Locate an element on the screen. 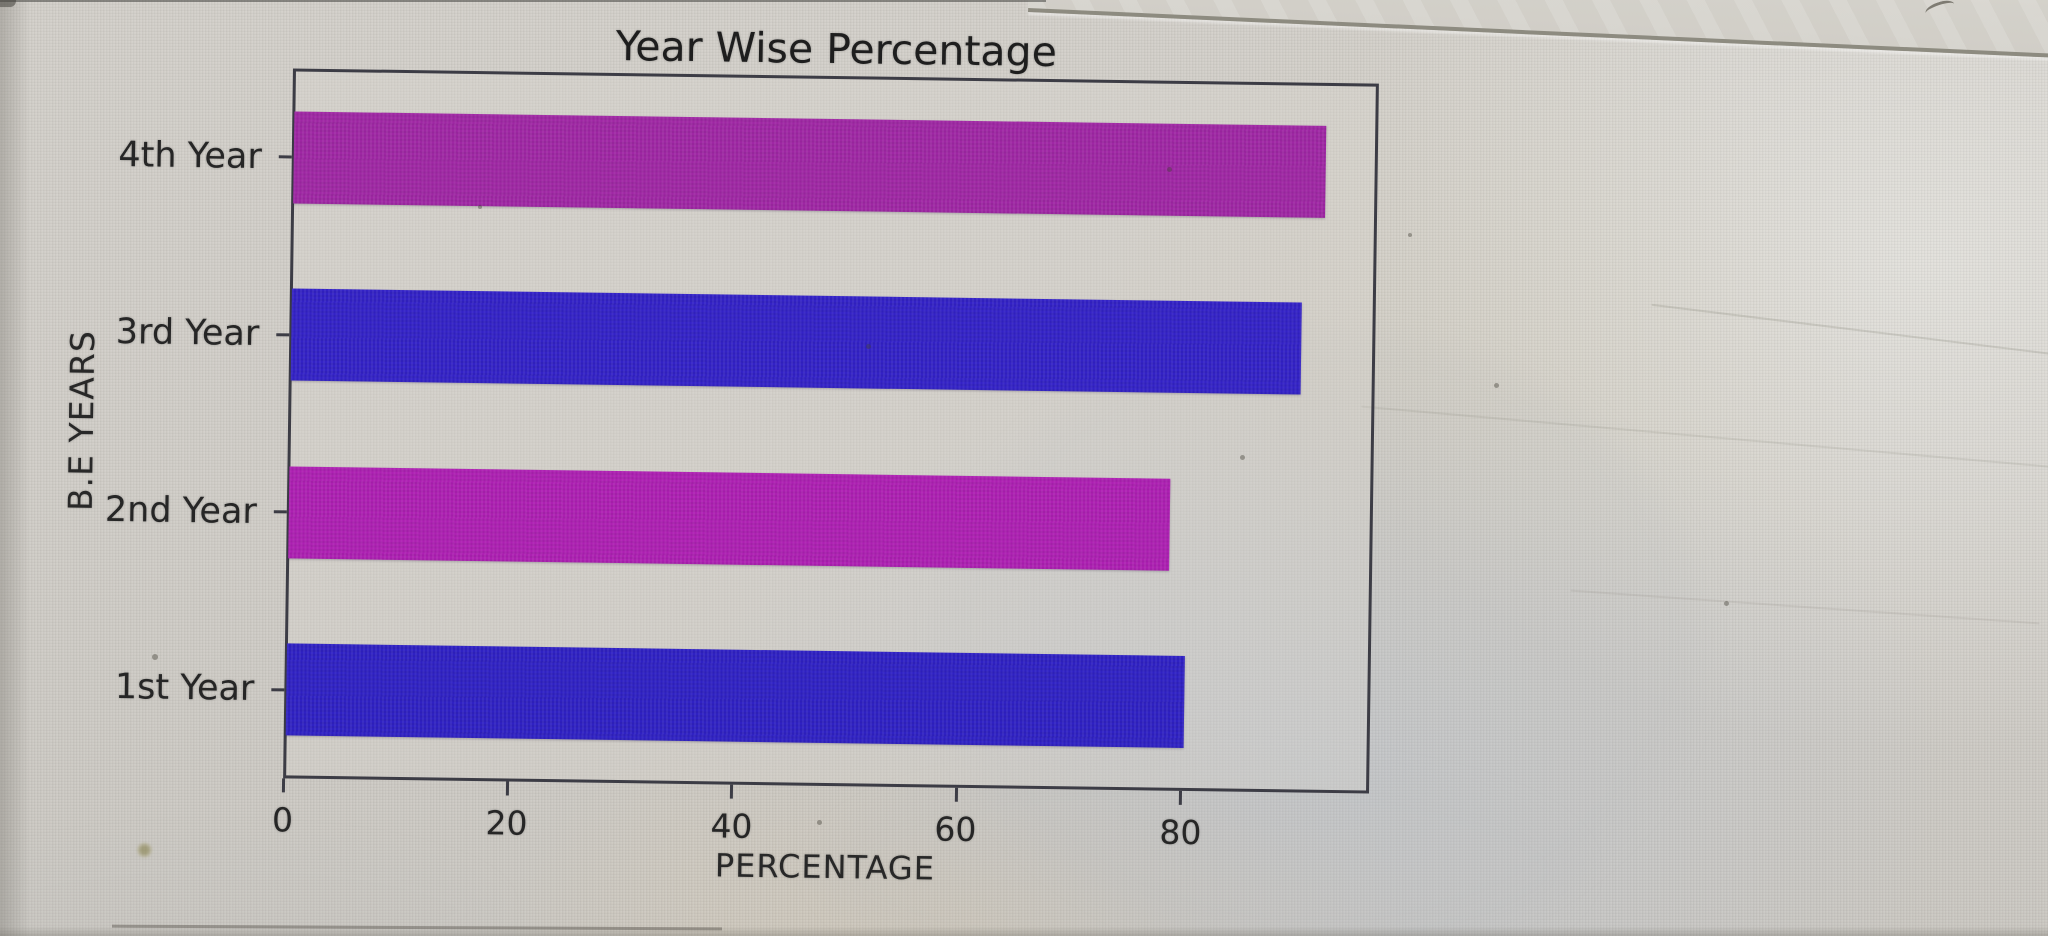  y-tick-label-1st-year: 1st Year is located at coordinates (184, 688).